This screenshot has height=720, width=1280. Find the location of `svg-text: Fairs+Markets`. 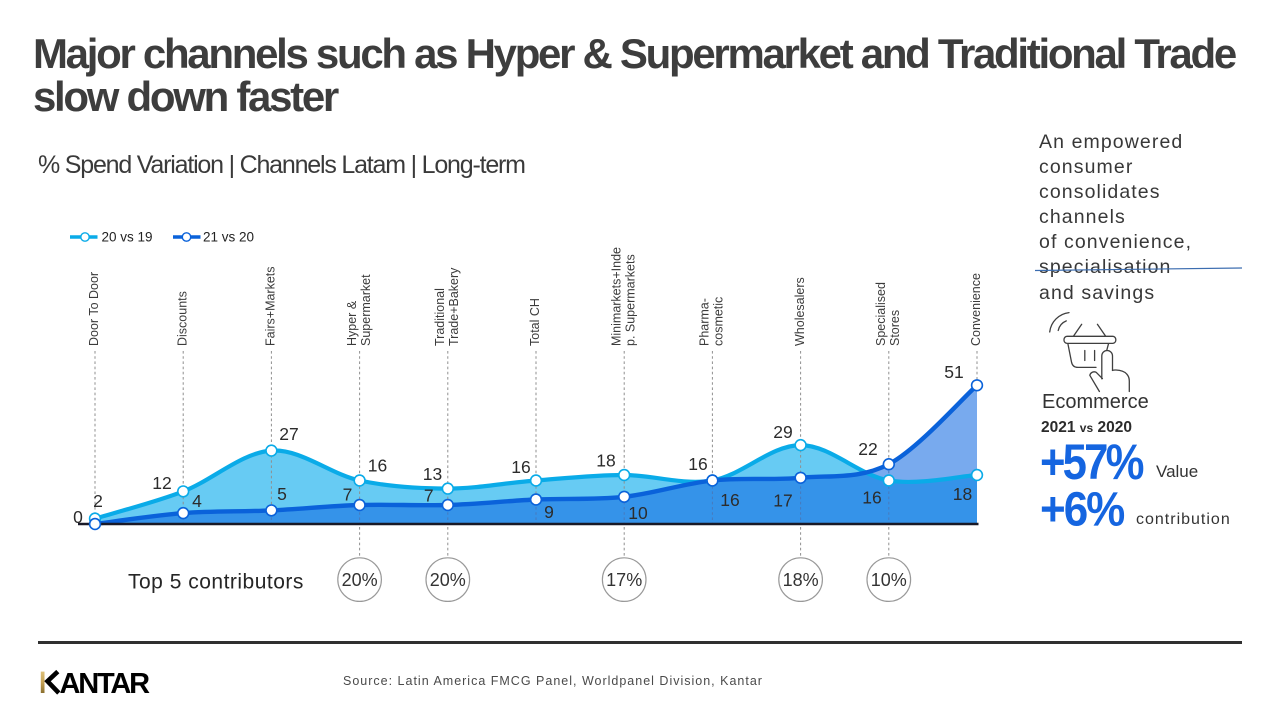

svg-text: Fairs+Markets is located at coordinates (271, 306).